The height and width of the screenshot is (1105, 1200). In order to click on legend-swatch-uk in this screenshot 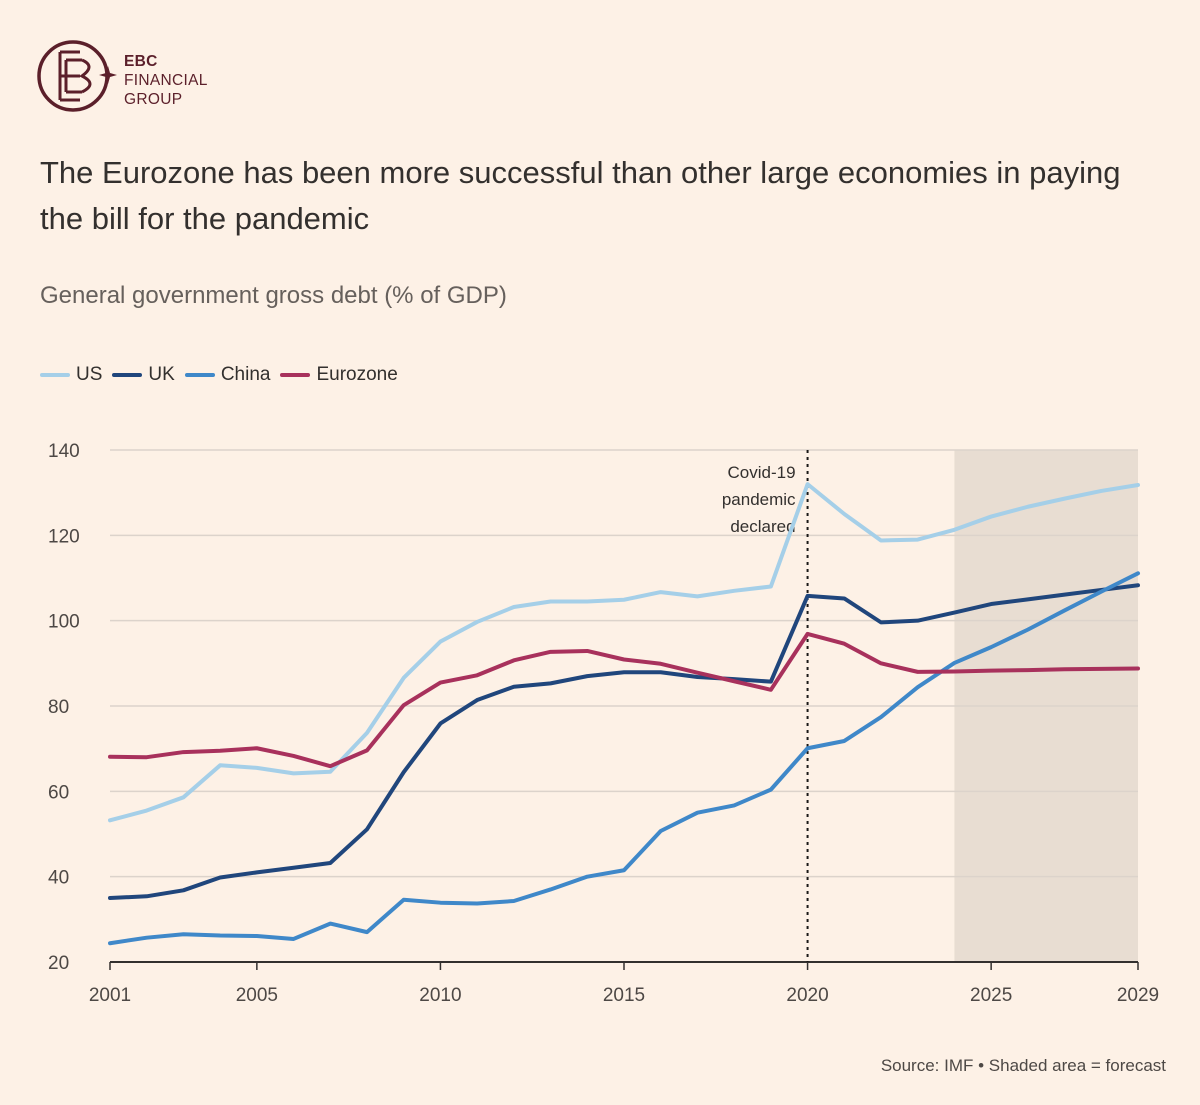, I will do `click(127, 375)`.